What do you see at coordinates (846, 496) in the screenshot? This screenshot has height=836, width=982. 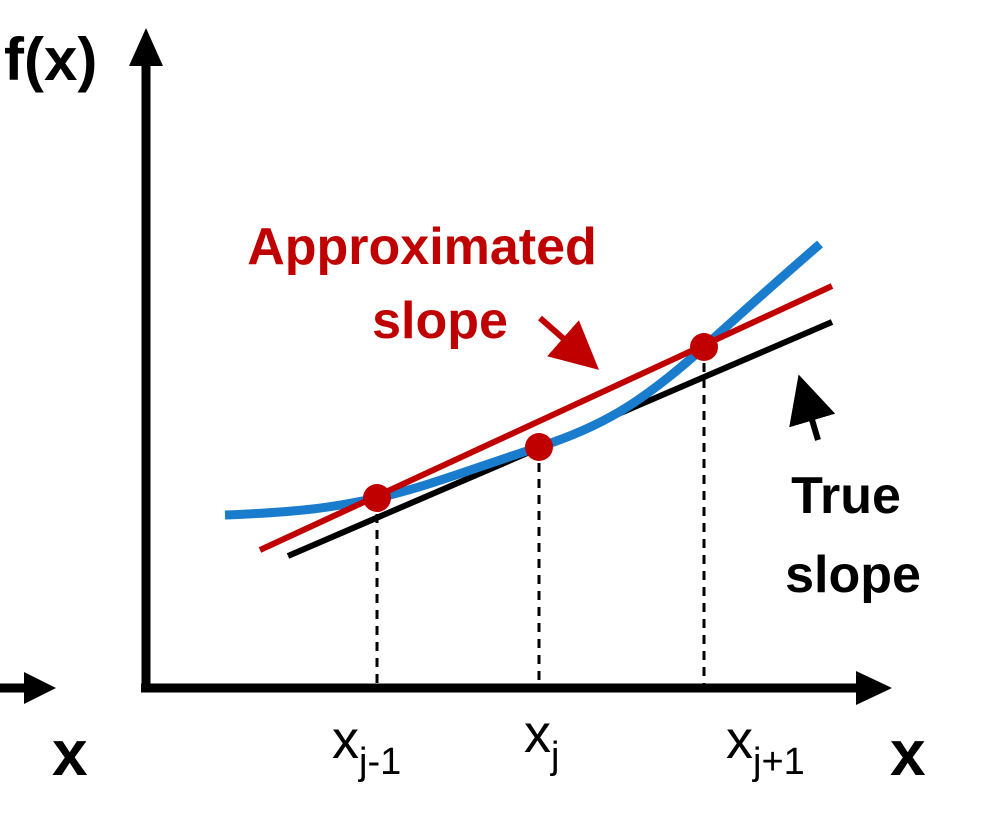 I see `true-slope-label-line1: True` at bounding box center [846, 496].